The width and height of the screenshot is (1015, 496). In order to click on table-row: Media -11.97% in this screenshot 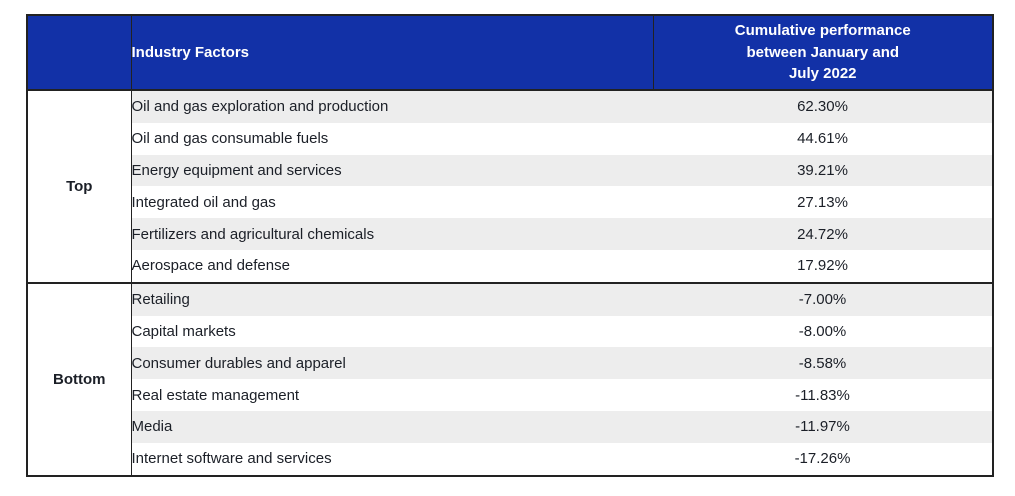, I will do `click(510, 426)`.